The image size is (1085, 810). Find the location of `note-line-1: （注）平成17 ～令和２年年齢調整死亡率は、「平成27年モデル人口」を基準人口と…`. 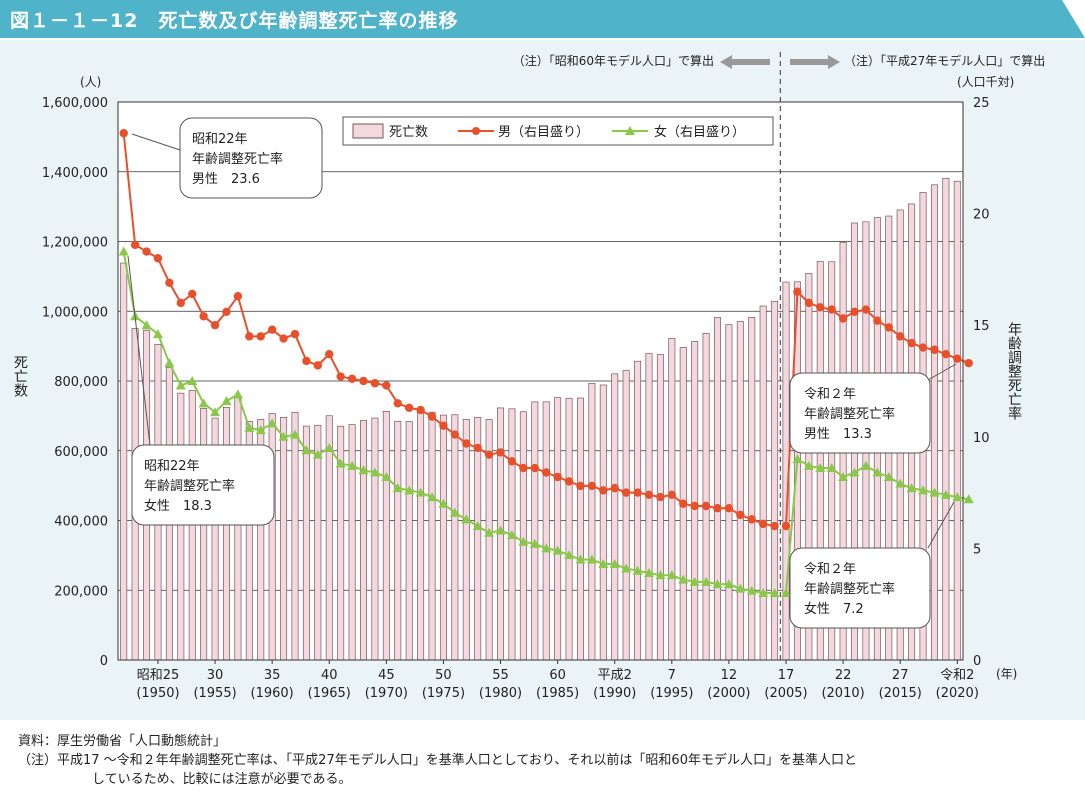

note-line-1: （注）平成17 ～令和２年年齢調整死亡率は、「平成27年モデル人口」を基準人口と… is located at coordinates (437, 760).